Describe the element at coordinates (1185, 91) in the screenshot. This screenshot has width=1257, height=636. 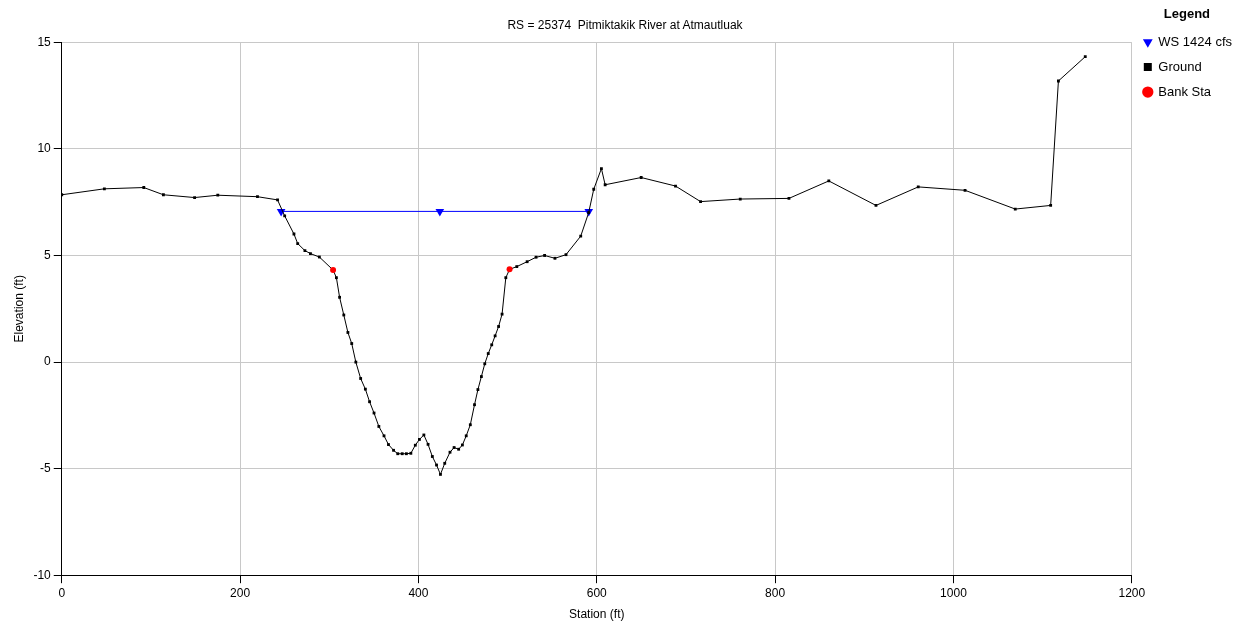
I see `legend-label: Bank Sta` at that location.